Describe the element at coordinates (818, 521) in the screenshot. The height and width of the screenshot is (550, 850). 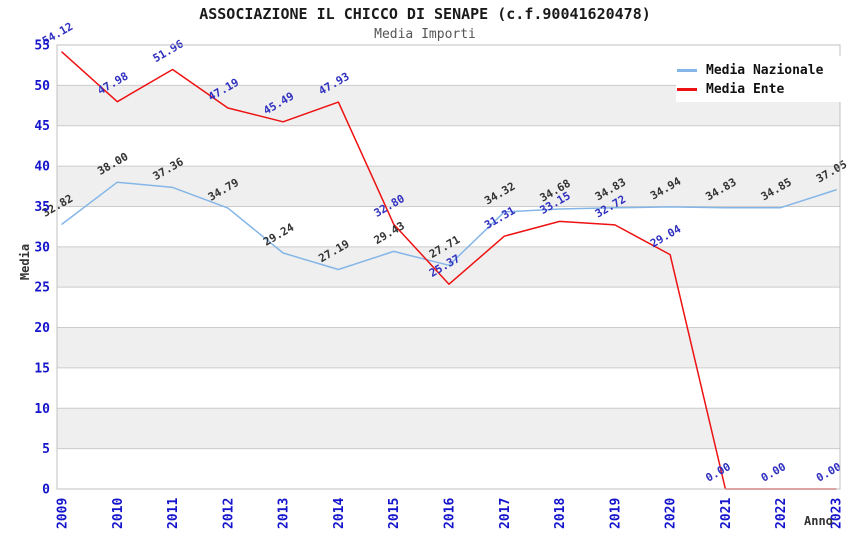
I see `x-axis-title: Anno` at that location.